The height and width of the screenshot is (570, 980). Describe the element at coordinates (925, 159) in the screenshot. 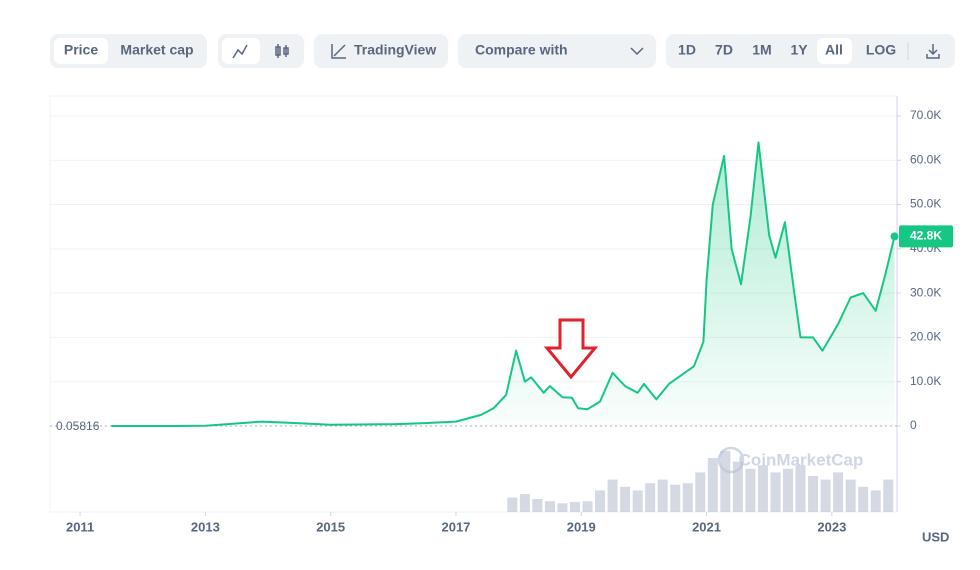

I see `y-tick-label: 60.0K` at that location.